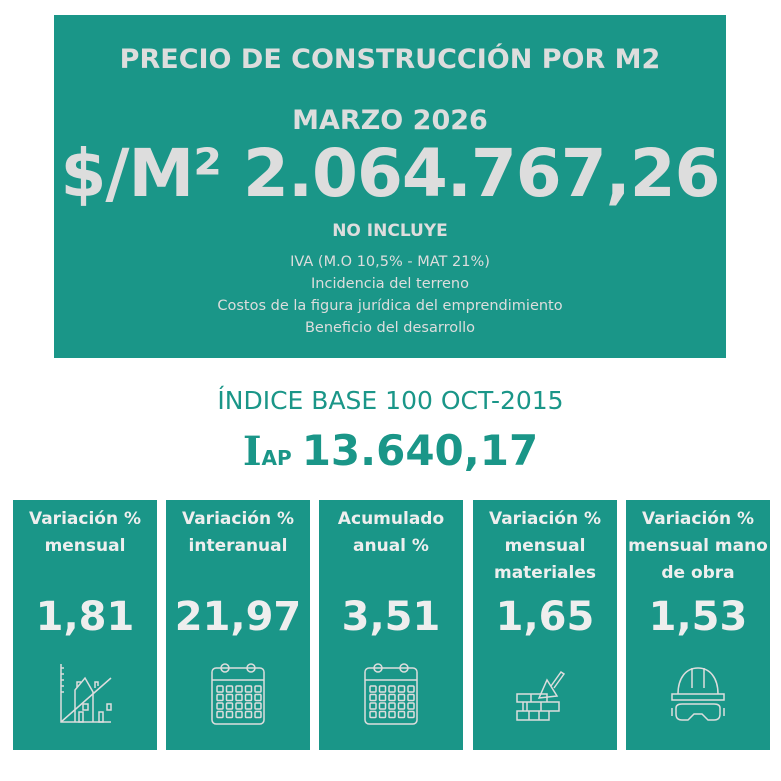 The height and width of the screenshot is (781, 781). Describe the element at coordinates (391, 532) in the screenshot. I see `card-label: Acumulado anual %` at that location.